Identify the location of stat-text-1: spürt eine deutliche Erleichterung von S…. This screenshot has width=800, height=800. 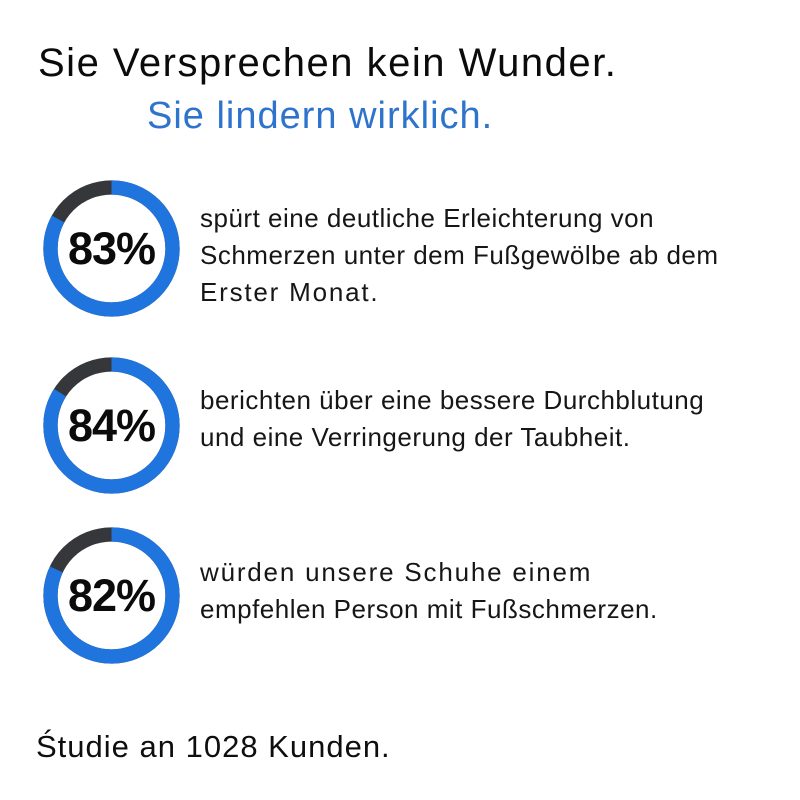
(480, 255).